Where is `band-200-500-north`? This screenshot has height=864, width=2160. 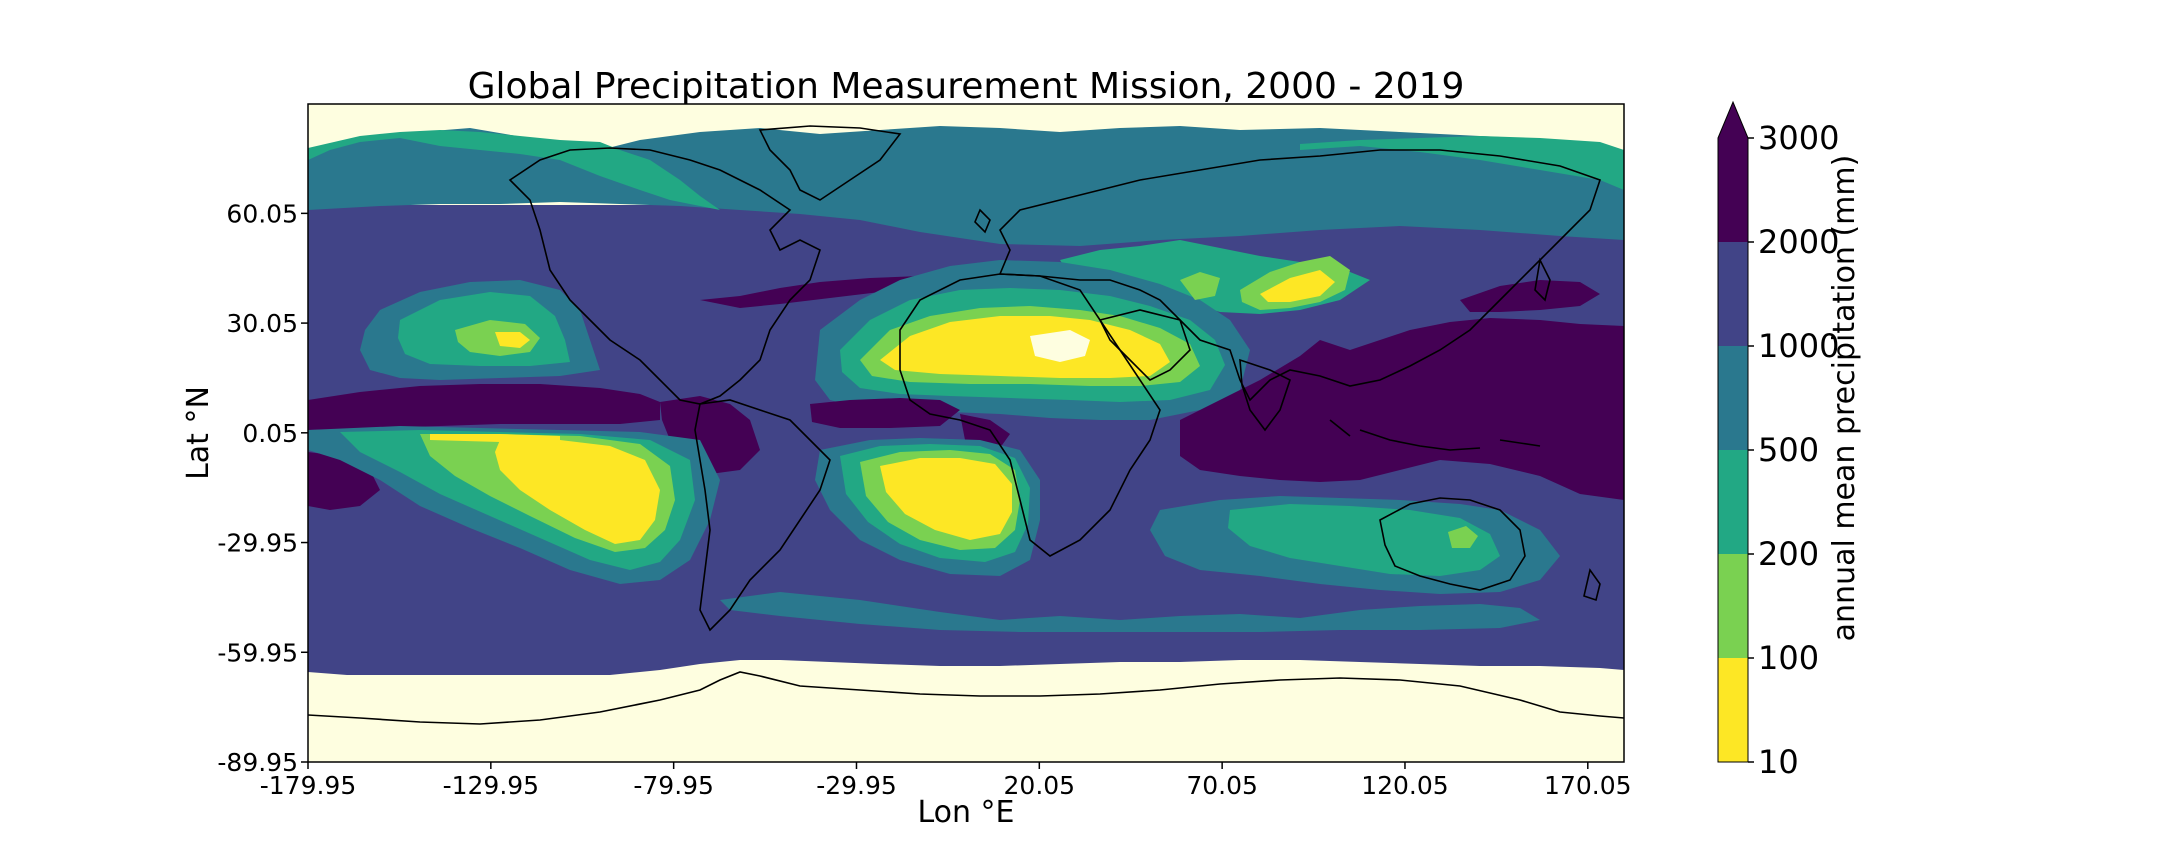 band-200-500-north is located at coordinates (514, 170).